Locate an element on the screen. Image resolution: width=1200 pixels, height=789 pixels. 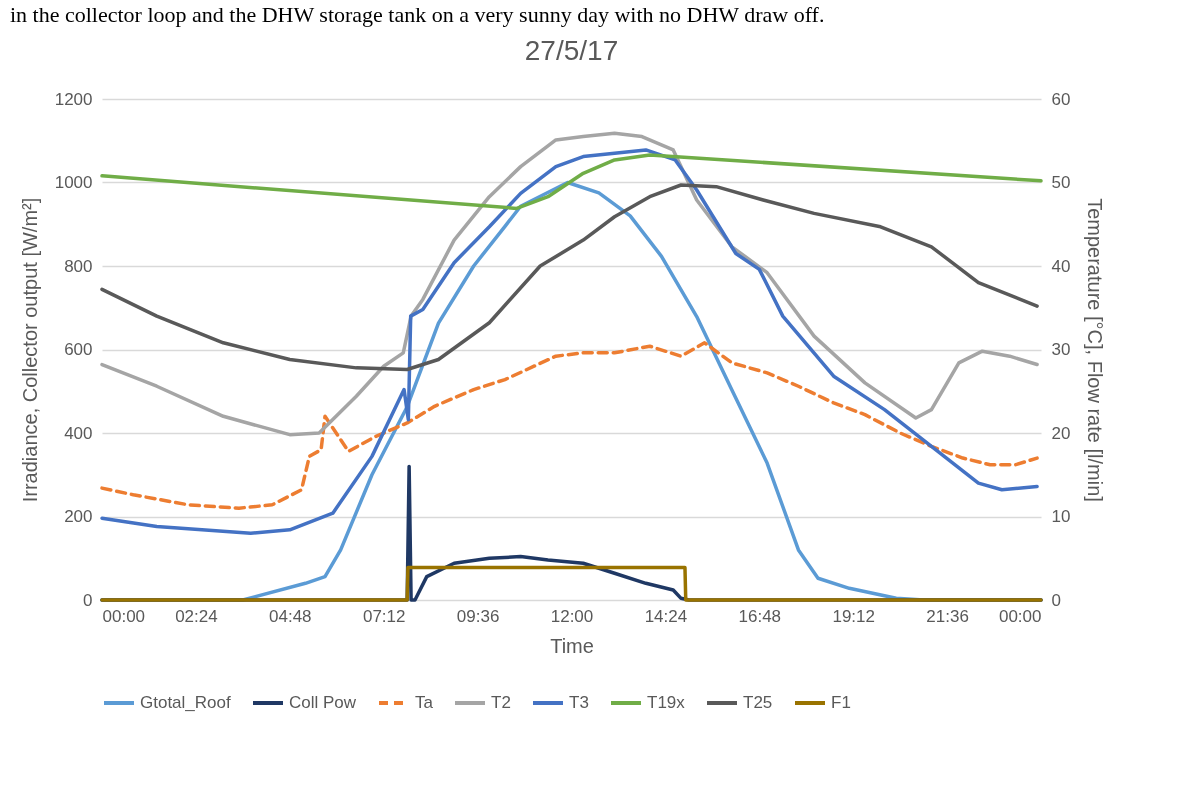
x-tick-label: 21:36 is located at coordinates (947, 616).